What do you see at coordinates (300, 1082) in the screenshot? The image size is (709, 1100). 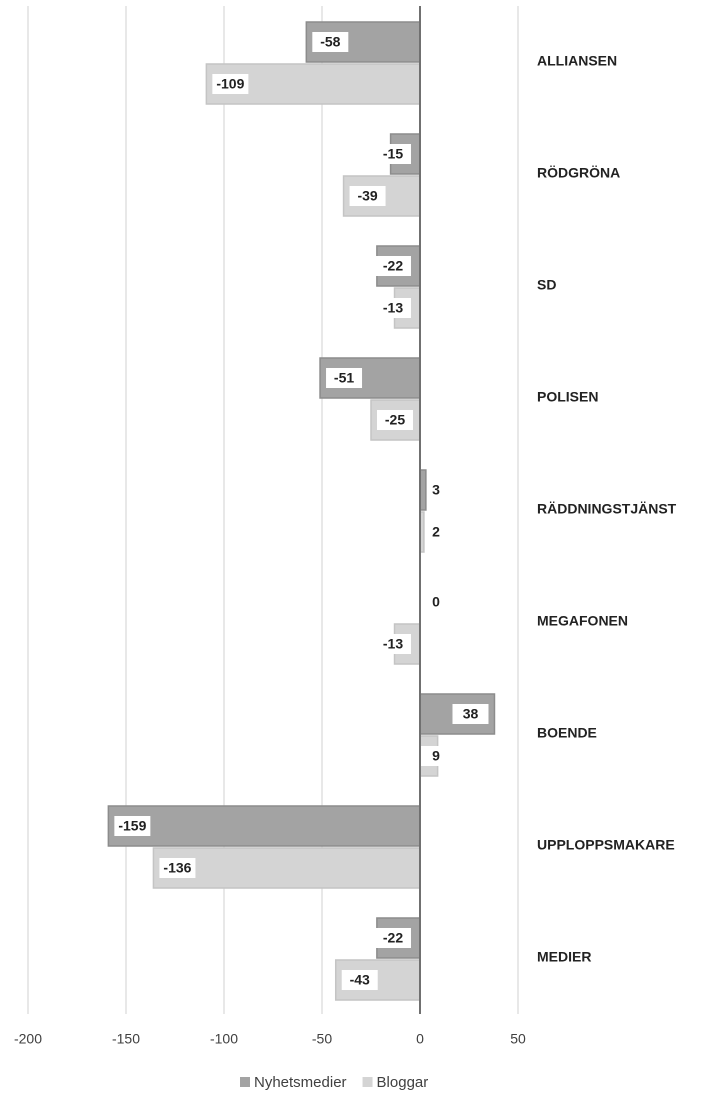 I see `legend-label: Nyhetsmedier` at bounding box center [300, 1082].